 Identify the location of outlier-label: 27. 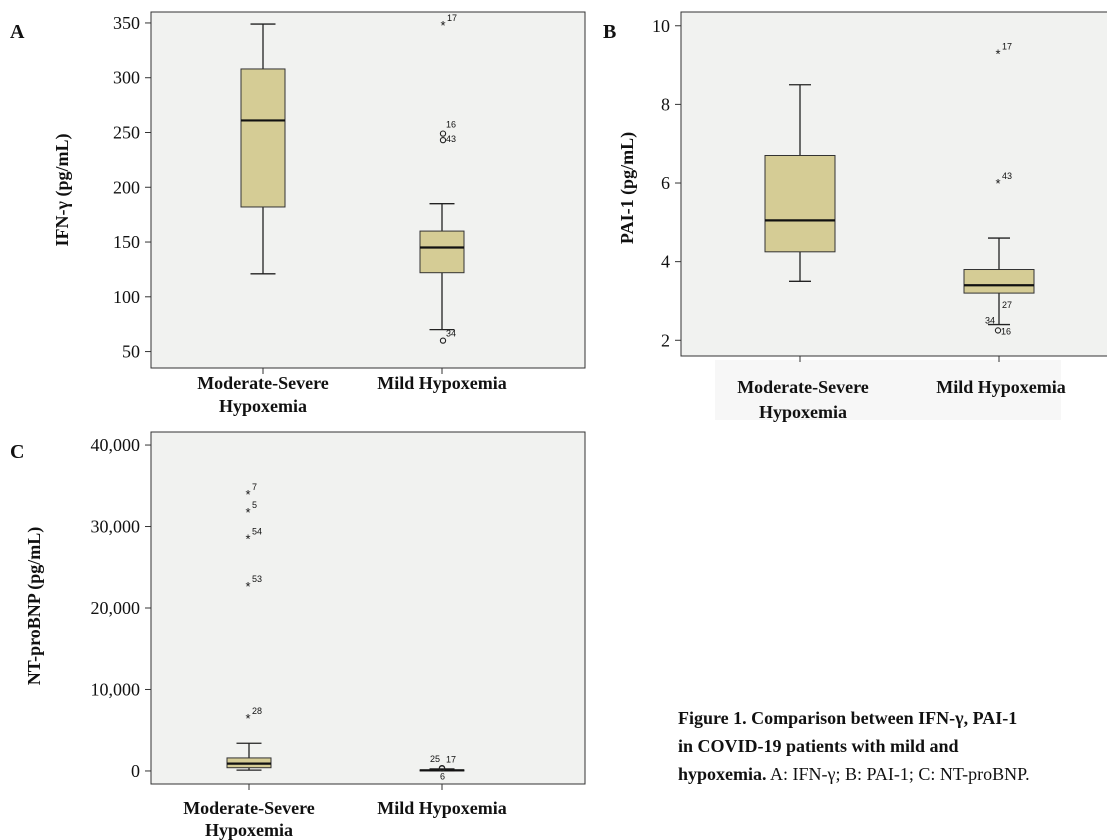
(1007, 305).